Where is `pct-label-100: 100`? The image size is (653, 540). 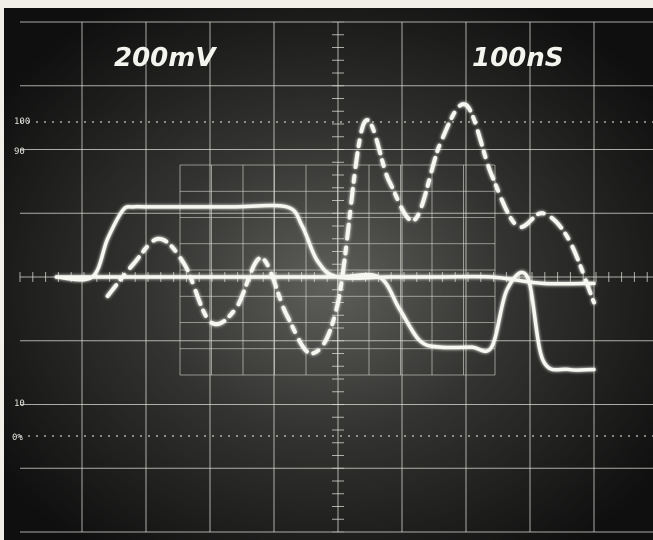
pct-label-100: 100 is located at coordinates (22, 122).